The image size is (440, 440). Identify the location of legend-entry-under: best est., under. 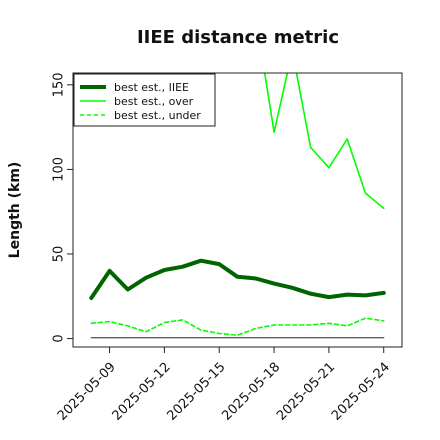
(157, 115).